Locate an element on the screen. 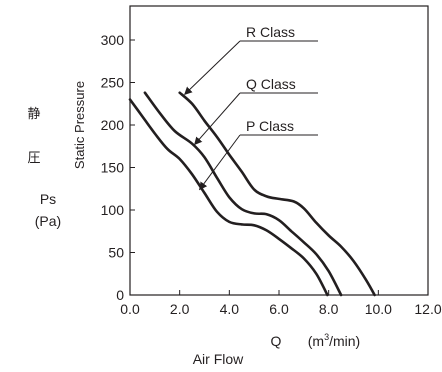 This screenshot has height=372, width=442. x-axis-symbol: Q is located at coordinates (276, 341).